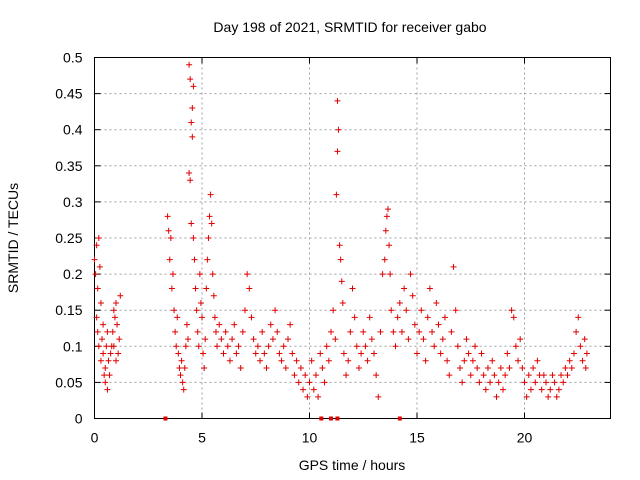  Describe the element at coordinates (73, 346) in the screenshot. I see `y-tick-label: 0.1` at that location.